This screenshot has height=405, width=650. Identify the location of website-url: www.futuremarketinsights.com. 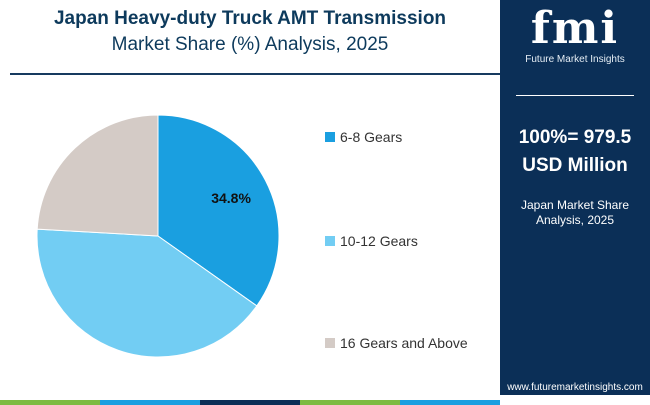
(575, 387).